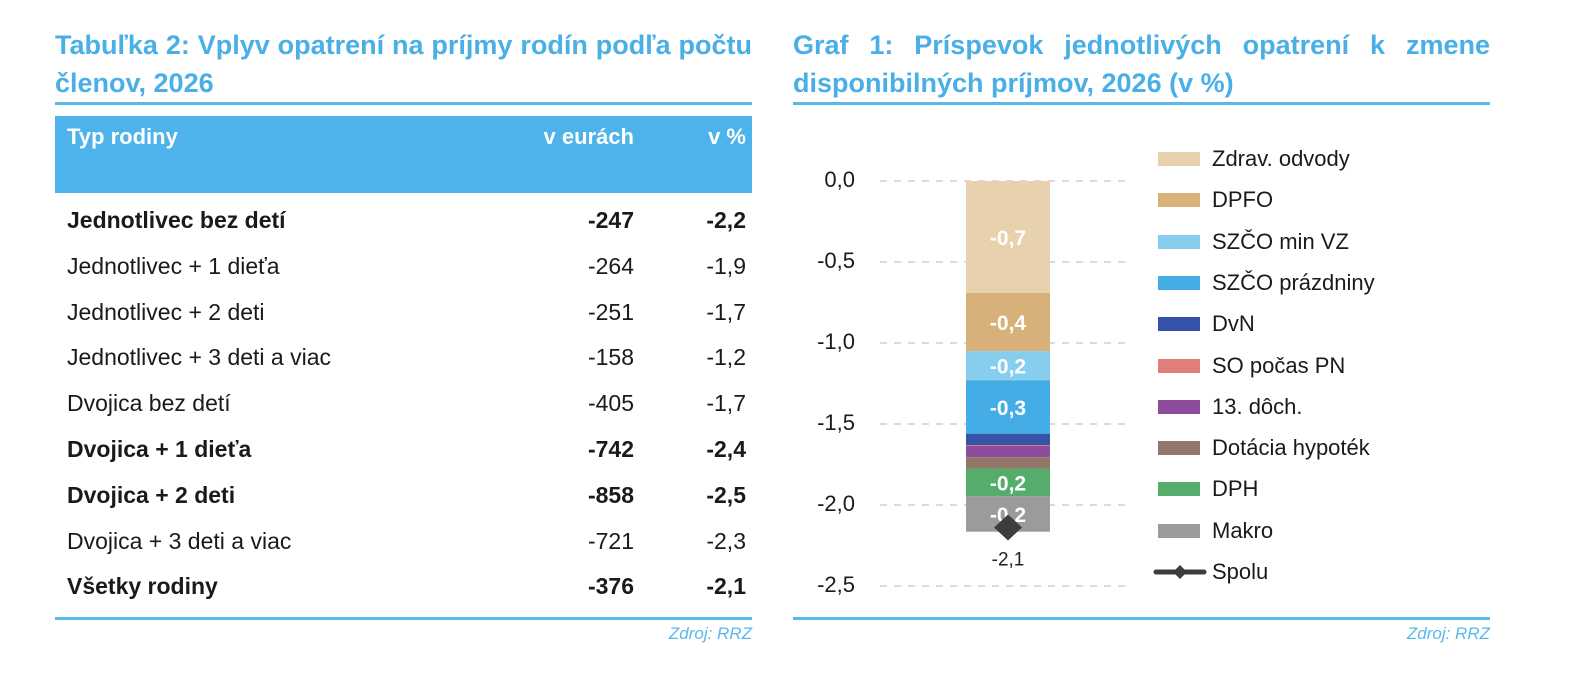  What do you see at coordinates (726, 586) in the screenshot?
I see `row-pct: -2,1` at bounding box center [726, 586].